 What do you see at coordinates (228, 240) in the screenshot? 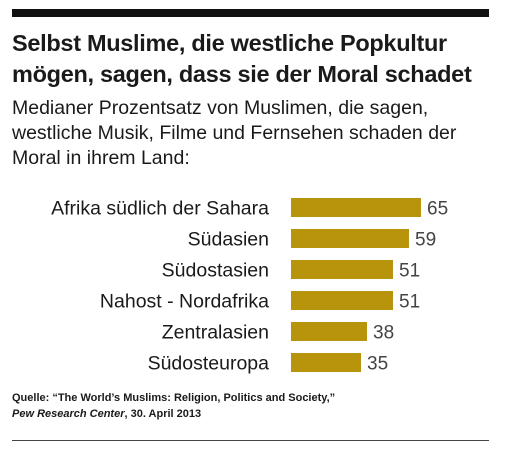
I see `category-label: Südasien` at bounding box center [228, 240].